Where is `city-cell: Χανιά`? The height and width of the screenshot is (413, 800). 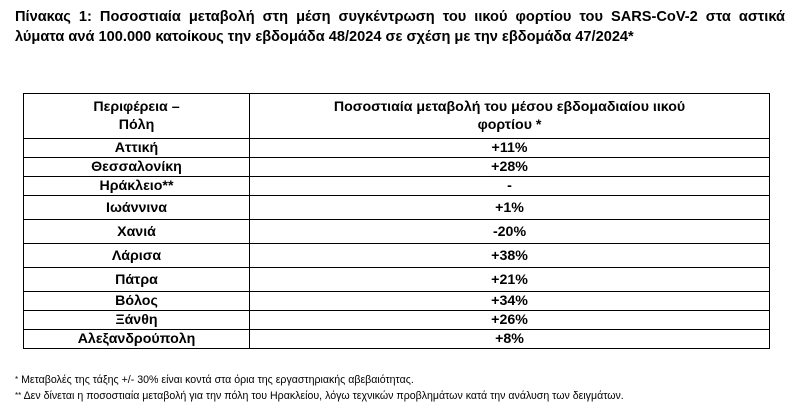
city-cell: Χανιά is located at coordinates (136, 231).